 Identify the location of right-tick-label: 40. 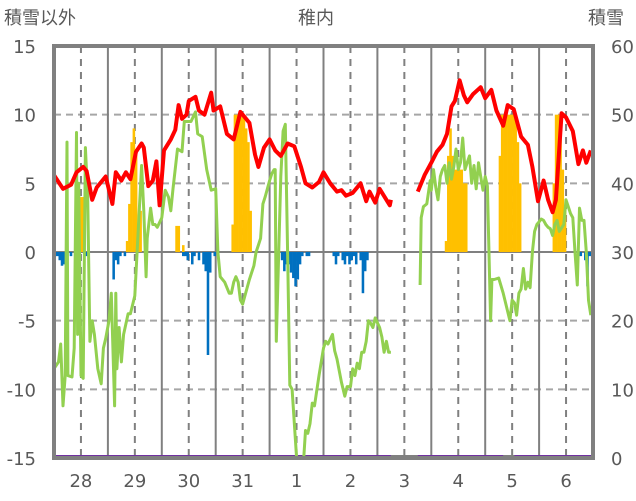
(622, 184).